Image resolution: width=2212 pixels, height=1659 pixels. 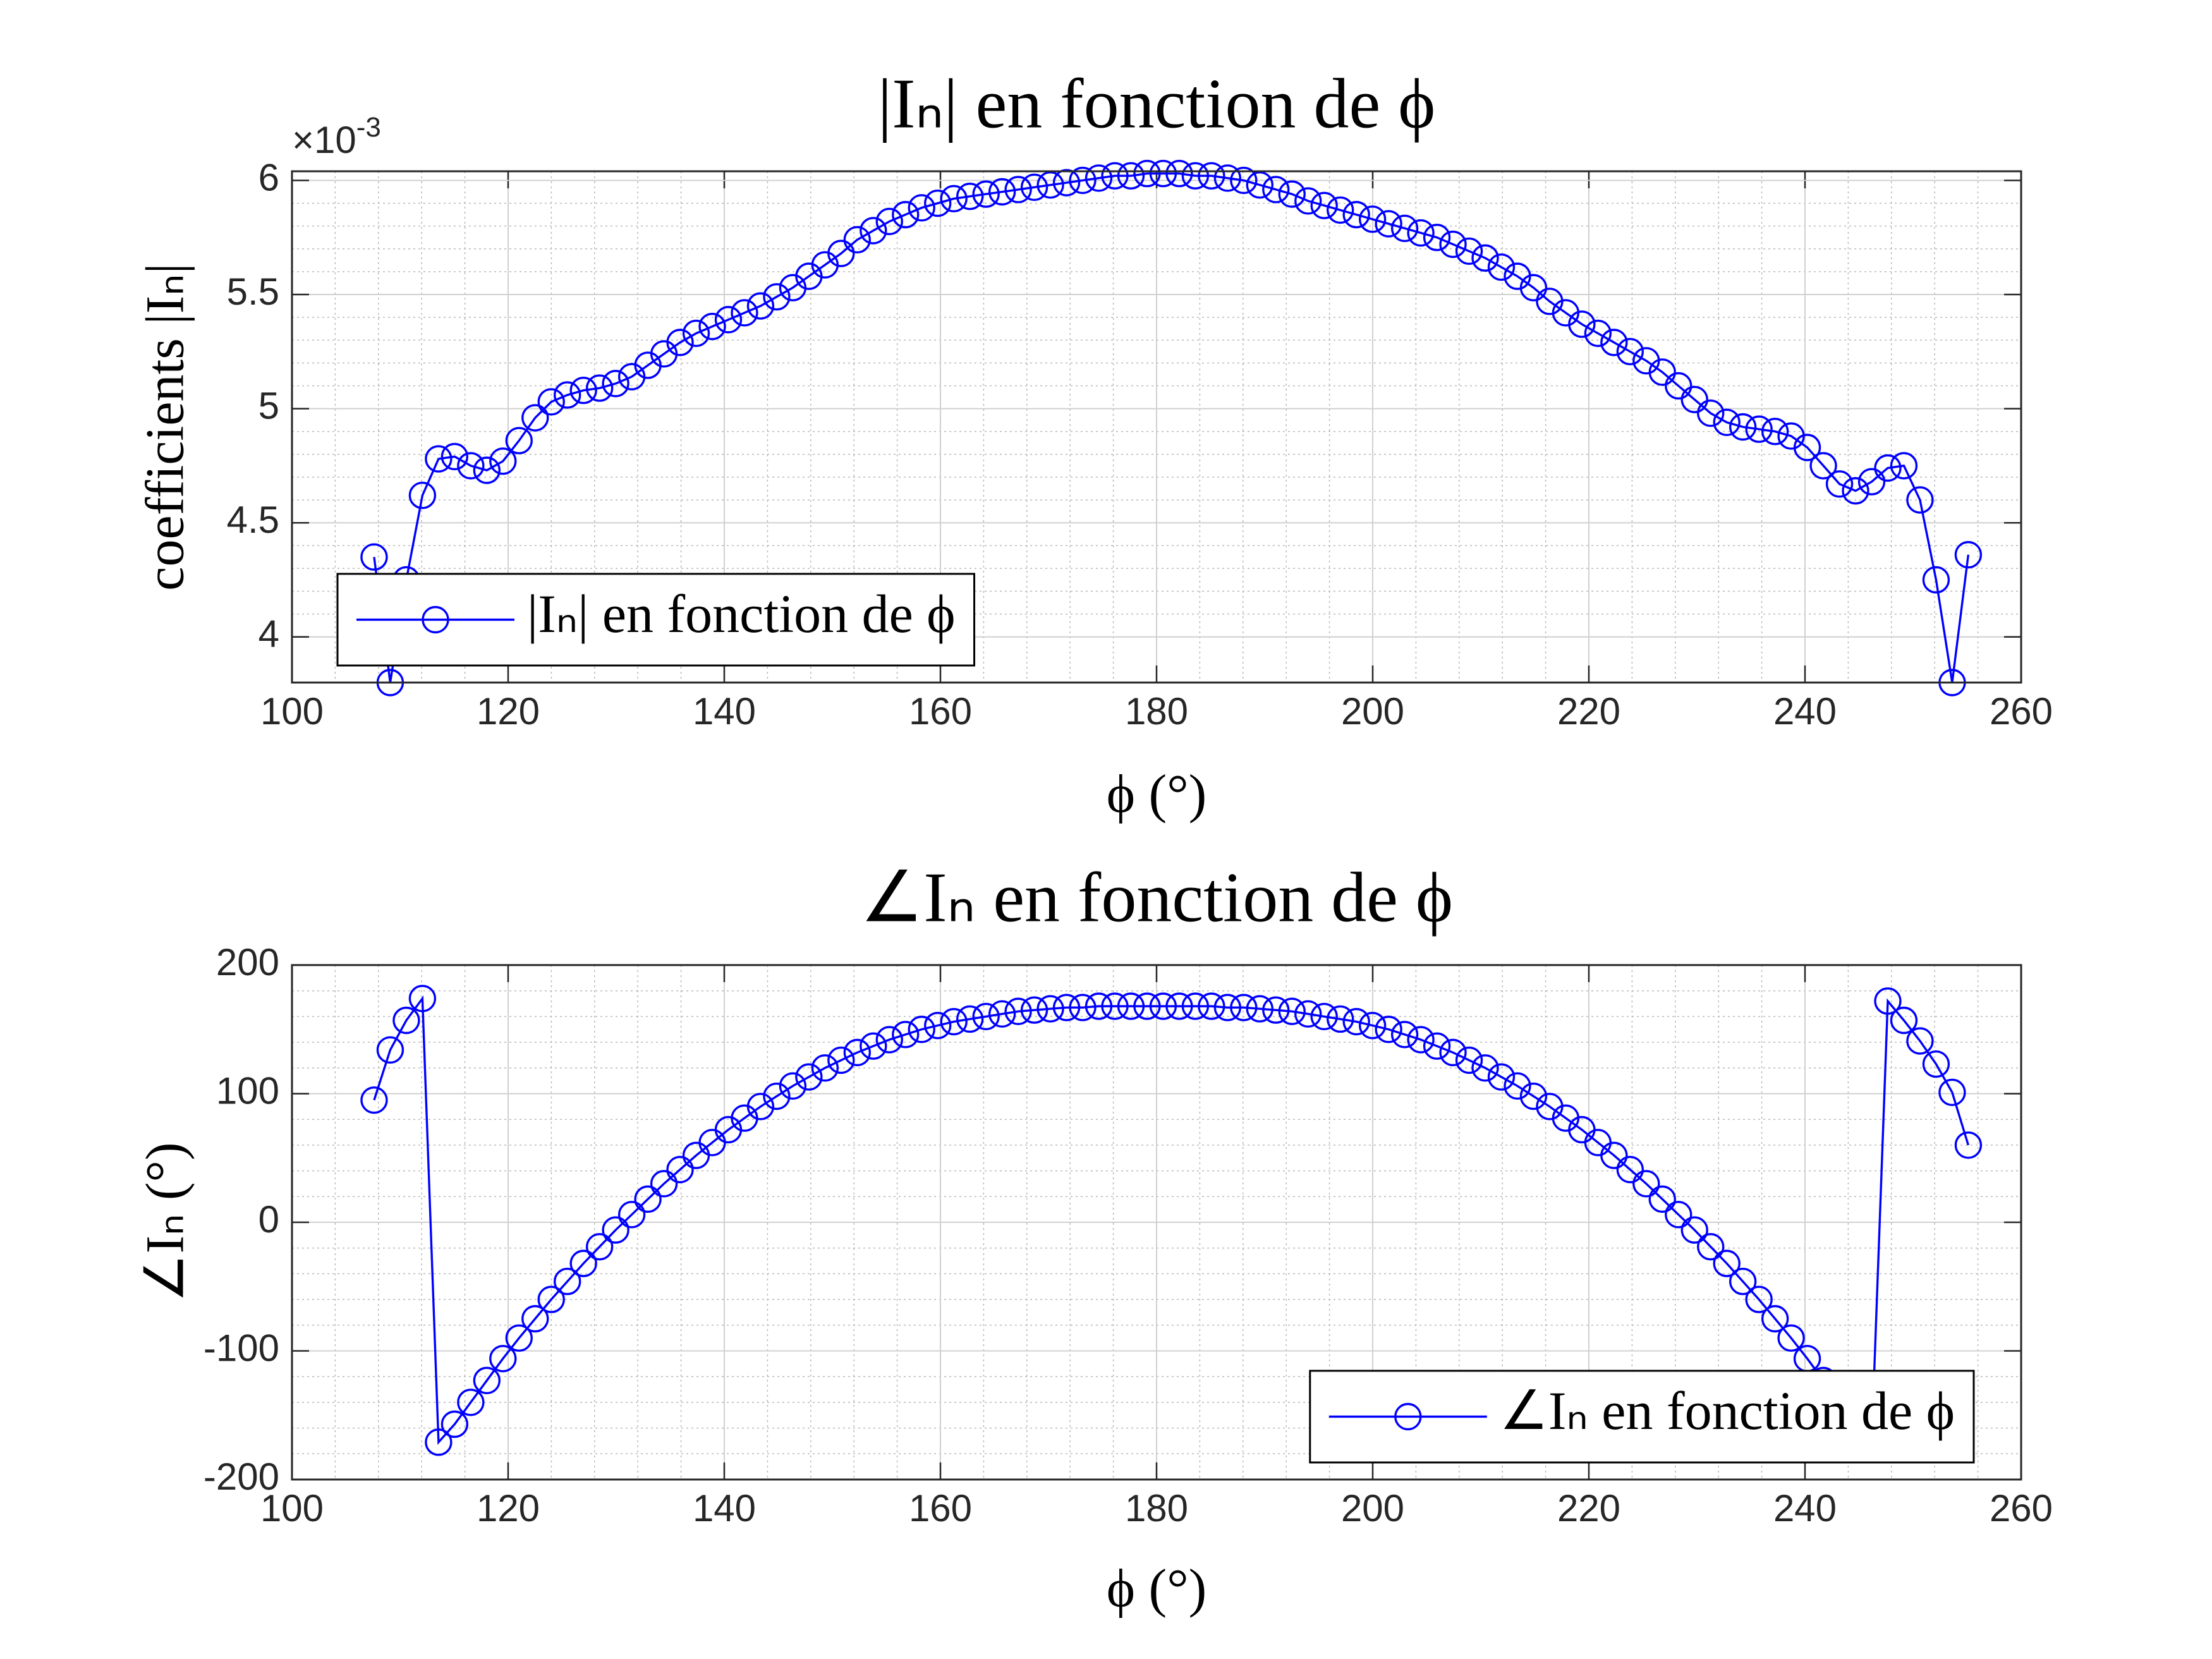 I want to click on x-tick-label: 220, so click(x=1588, y=711).